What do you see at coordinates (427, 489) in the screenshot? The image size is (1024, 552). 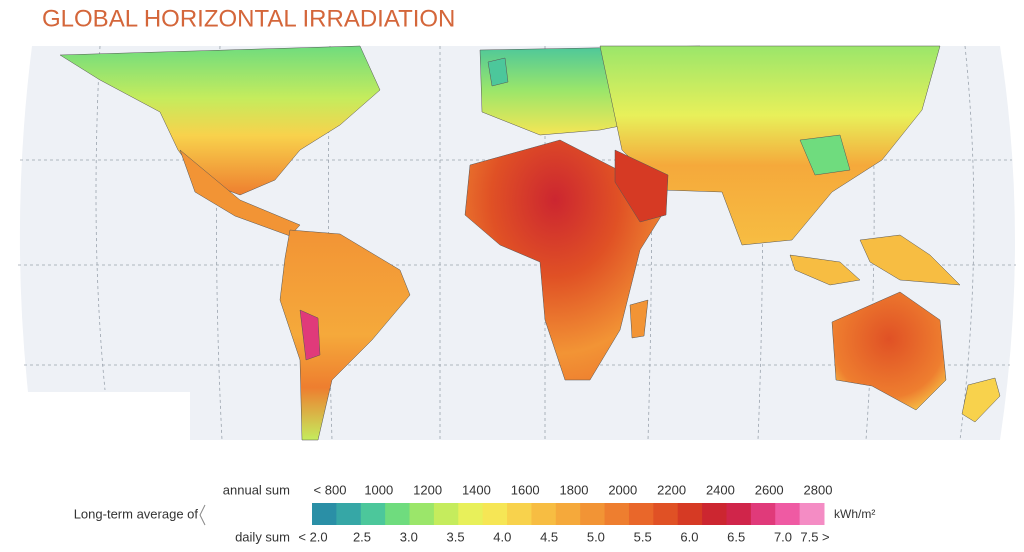 I see `annual-tick: 1200` at bounding box center [427, 489].